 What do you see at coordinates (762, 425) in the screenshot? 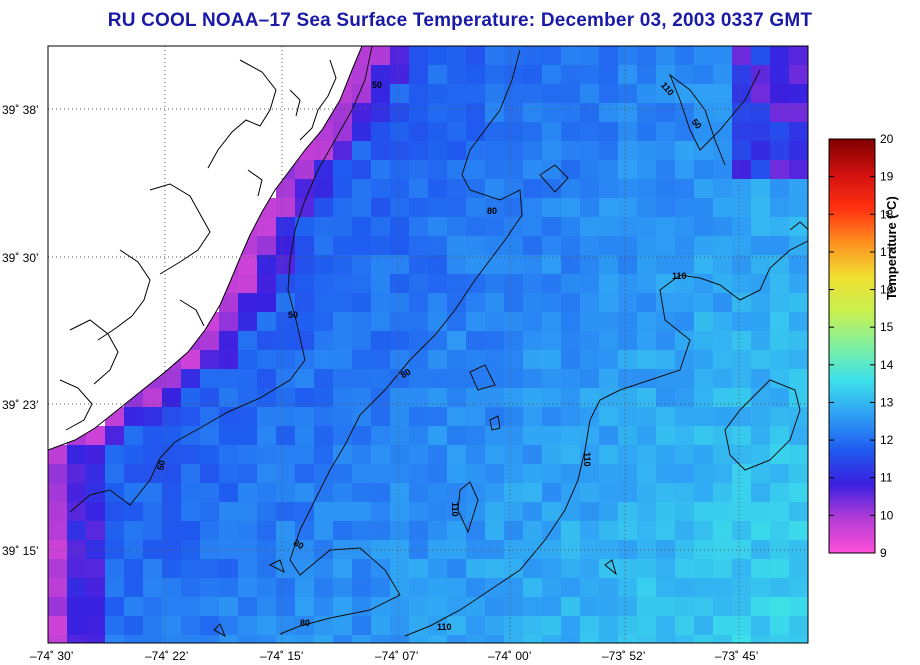
I see `contour-110-loop` at bounding box center [762, 425].